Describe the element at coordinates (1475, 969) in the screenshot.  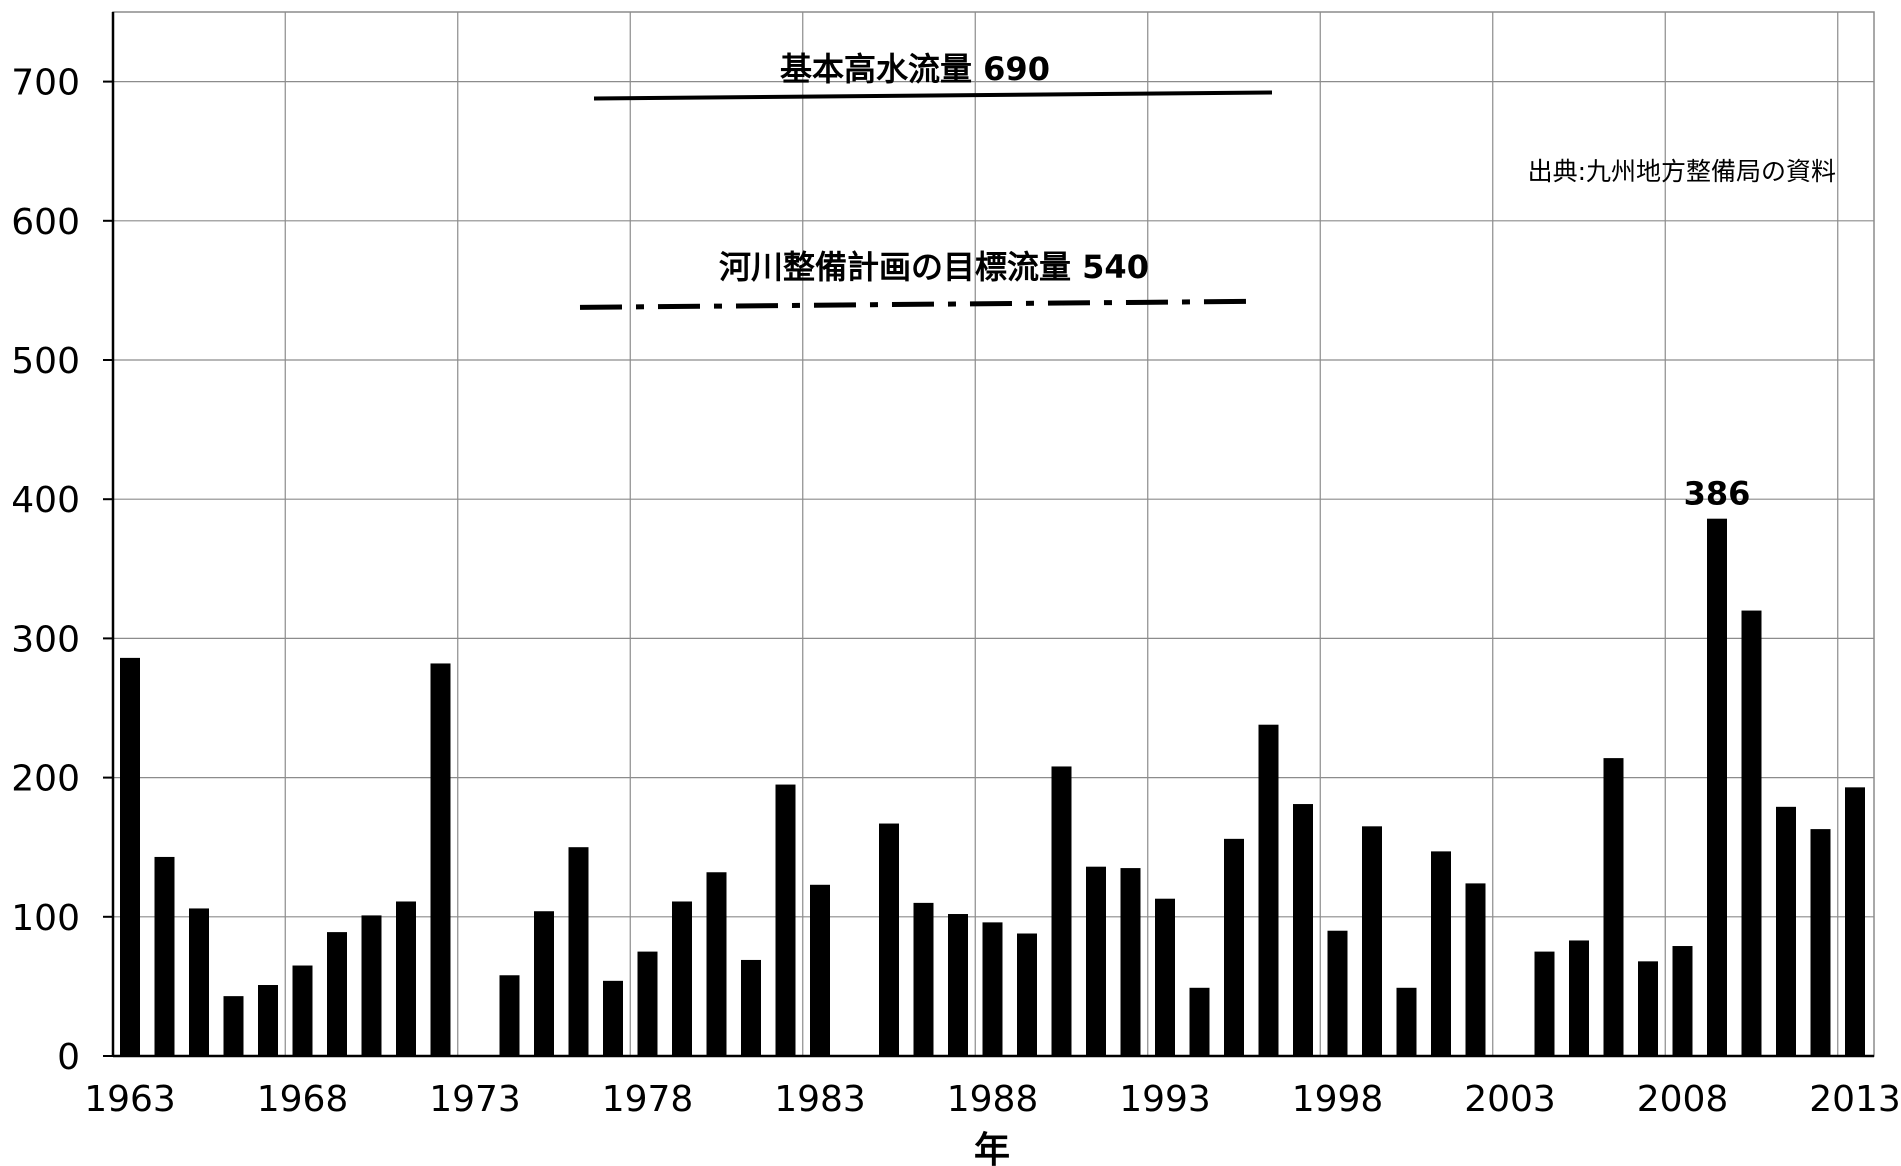
I see `bar-2002` at that location.